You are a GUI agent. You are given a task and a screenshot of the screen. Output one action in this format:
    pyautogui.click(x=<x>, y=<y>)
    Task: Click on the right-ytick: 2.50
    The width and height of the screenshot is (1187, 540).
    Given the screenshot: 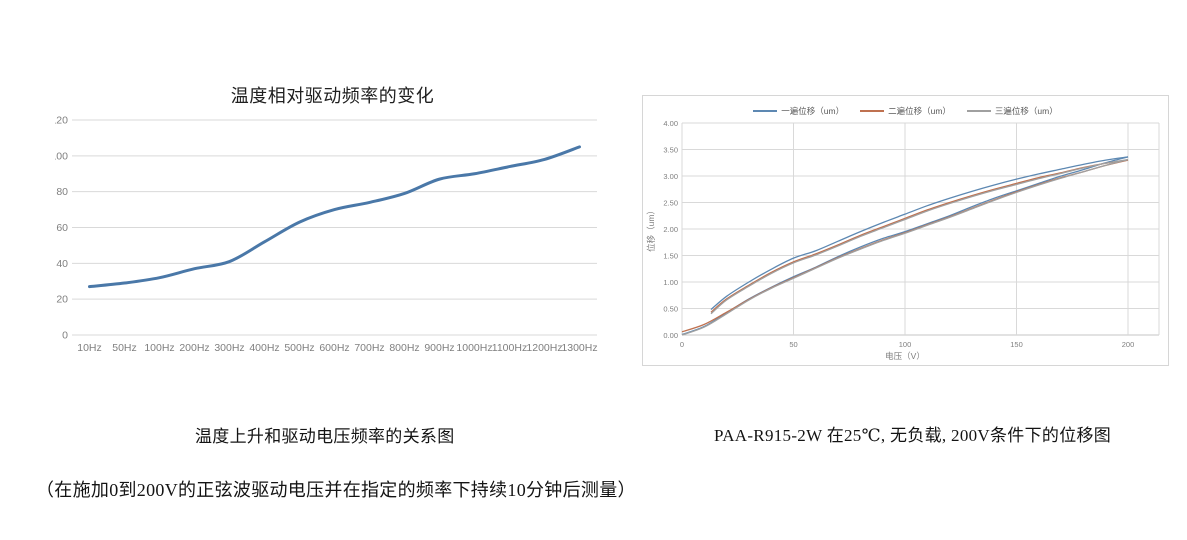 What is the action you would take?
    pyautogui.click(x=670, y=202)
    